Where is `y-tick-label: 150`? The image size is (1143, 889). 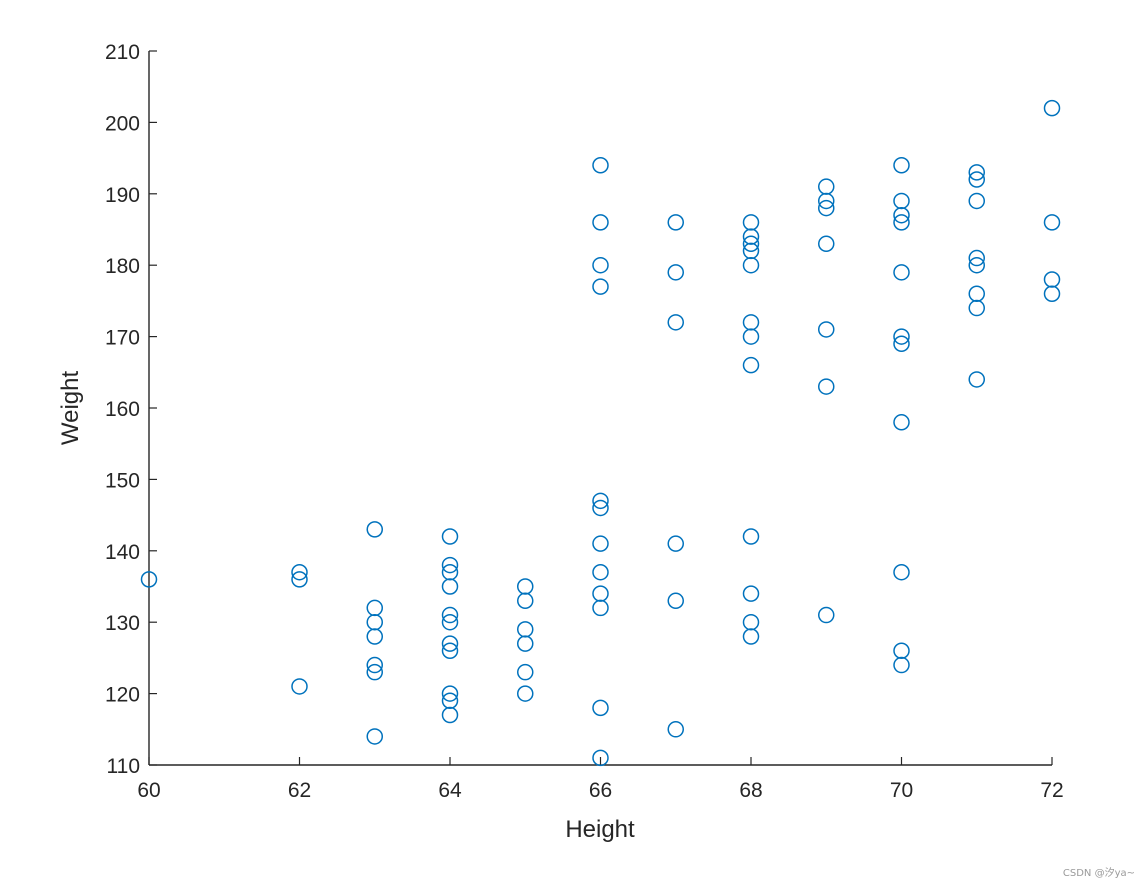 y-tick-label: 150 is located at coordinates (122, 480).